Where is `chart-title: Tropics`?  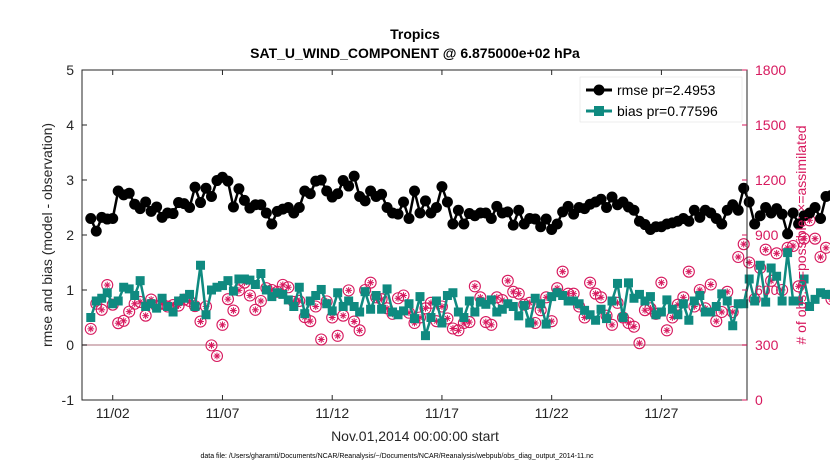 chart-title: Tropics is located at coordinates (415, 34).